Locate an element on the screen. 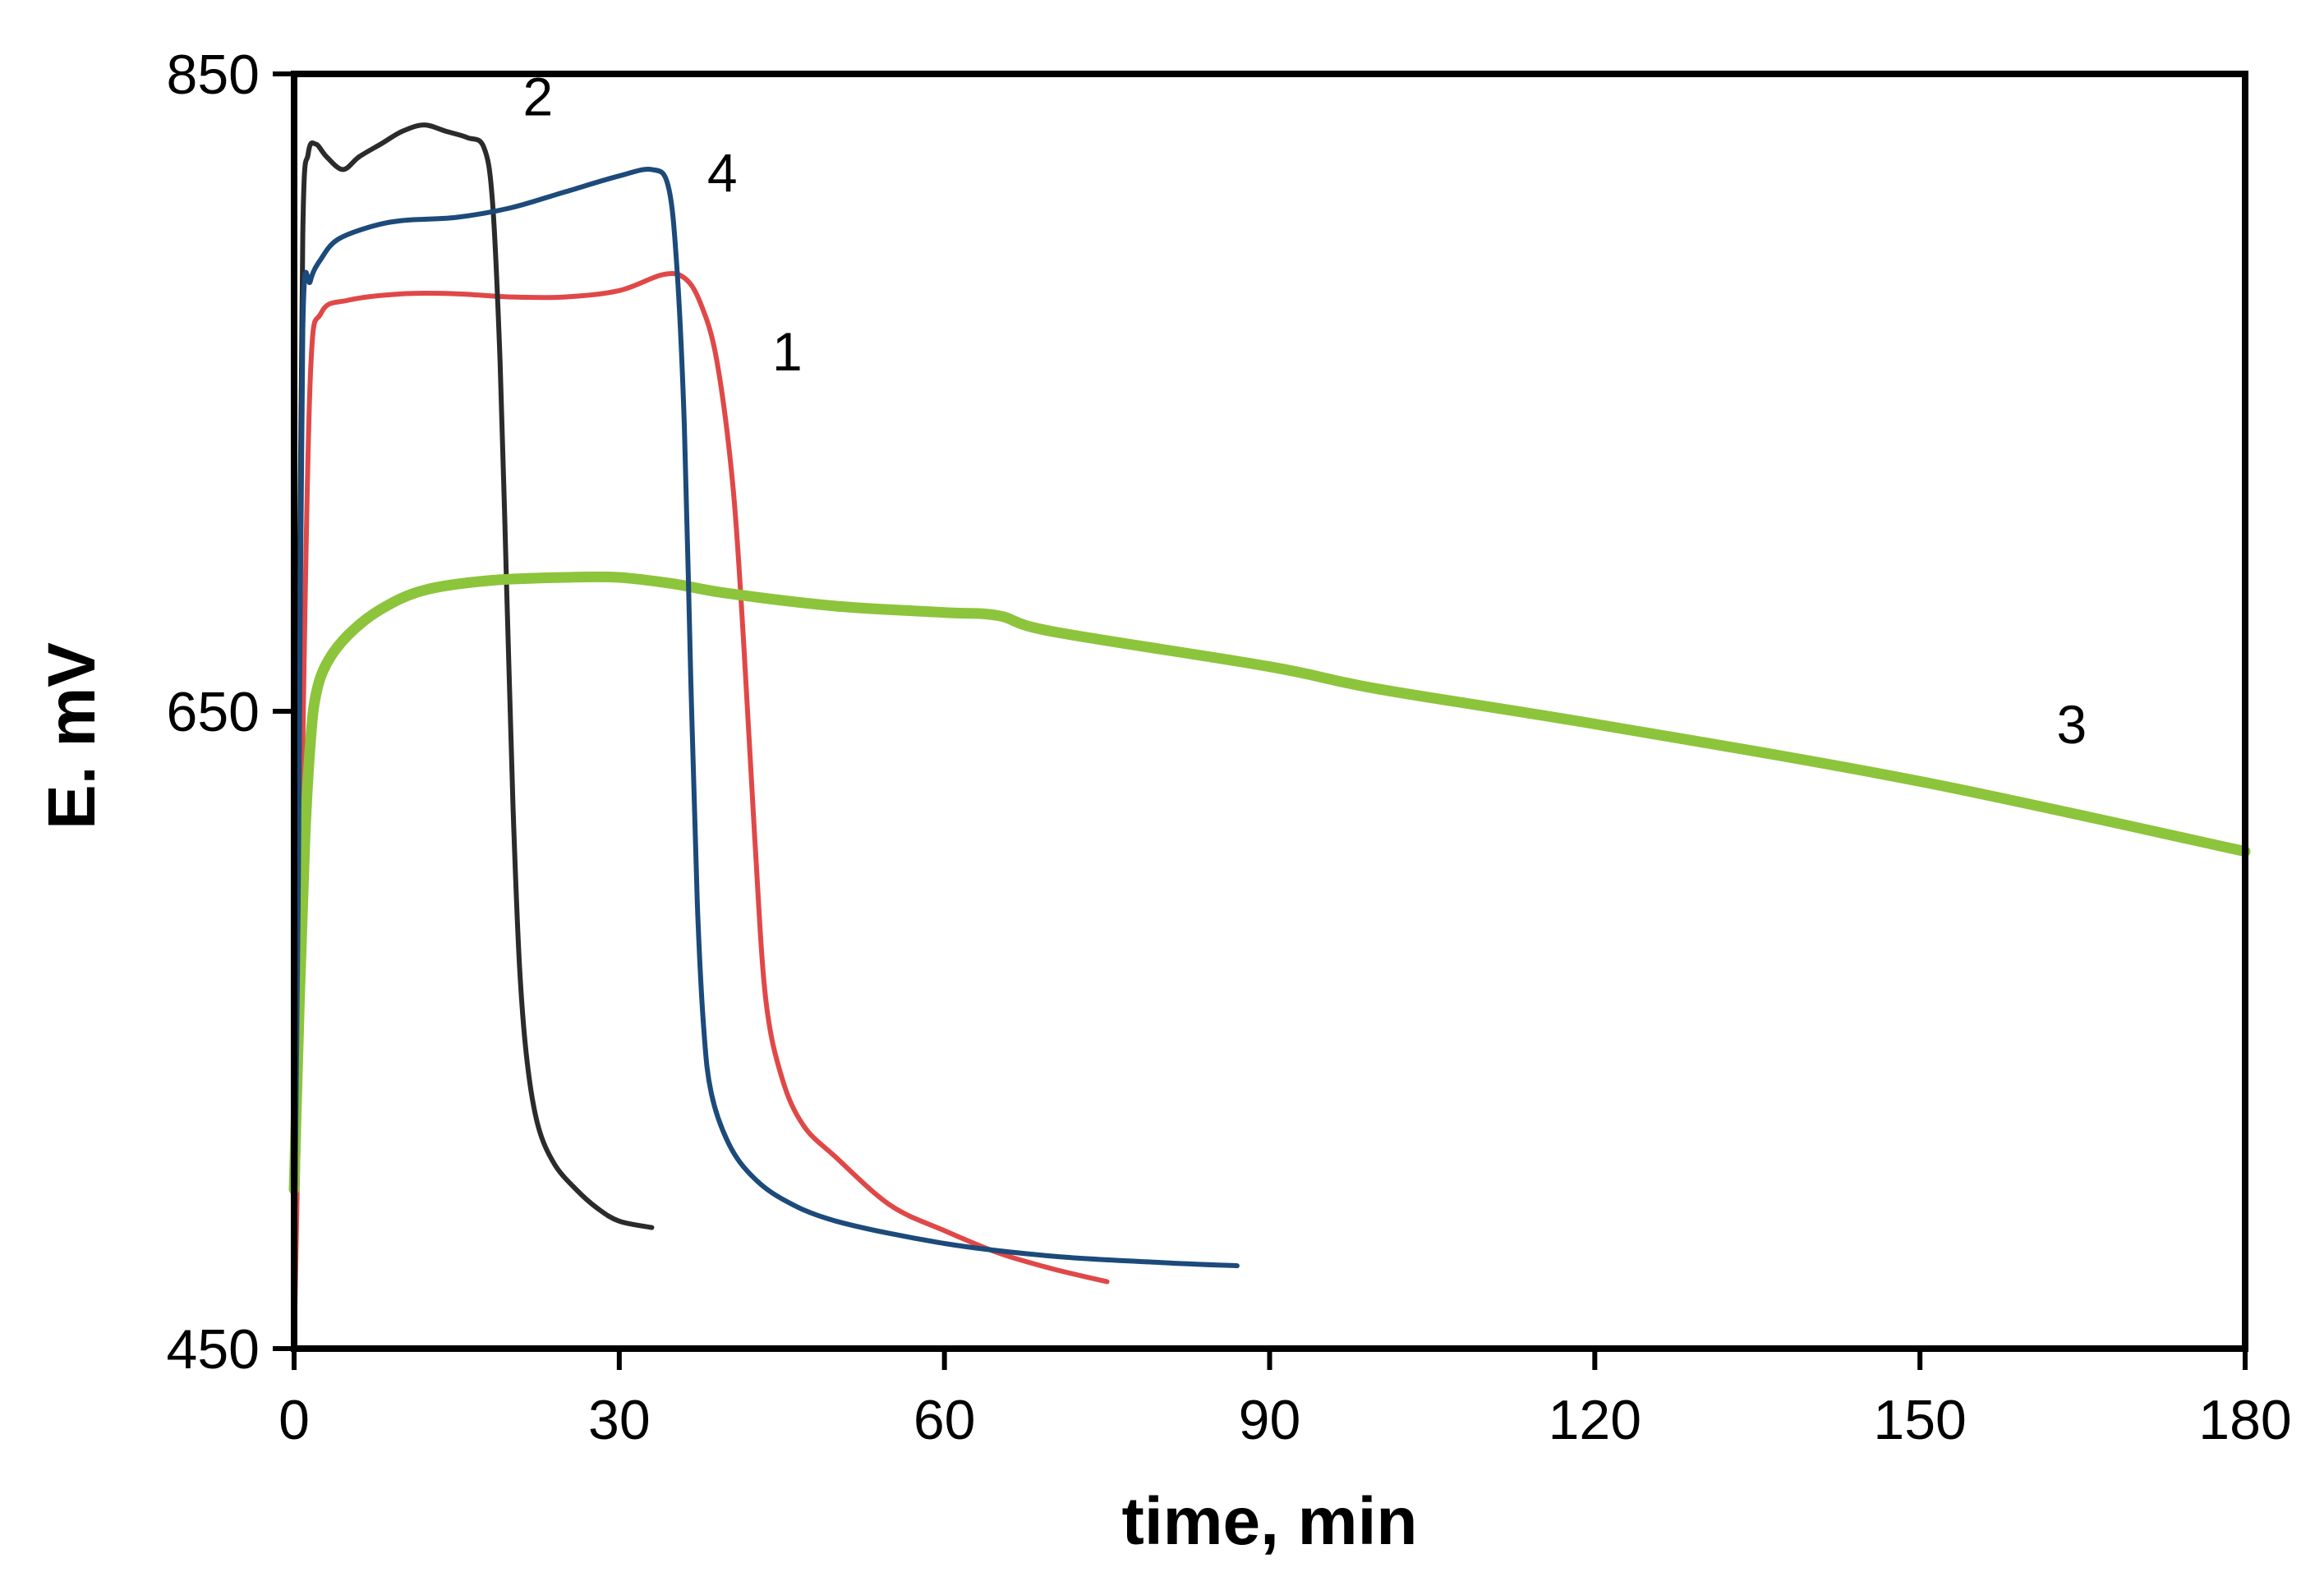  x-tick-label: 150 is located at coordinates (1919, 1420).